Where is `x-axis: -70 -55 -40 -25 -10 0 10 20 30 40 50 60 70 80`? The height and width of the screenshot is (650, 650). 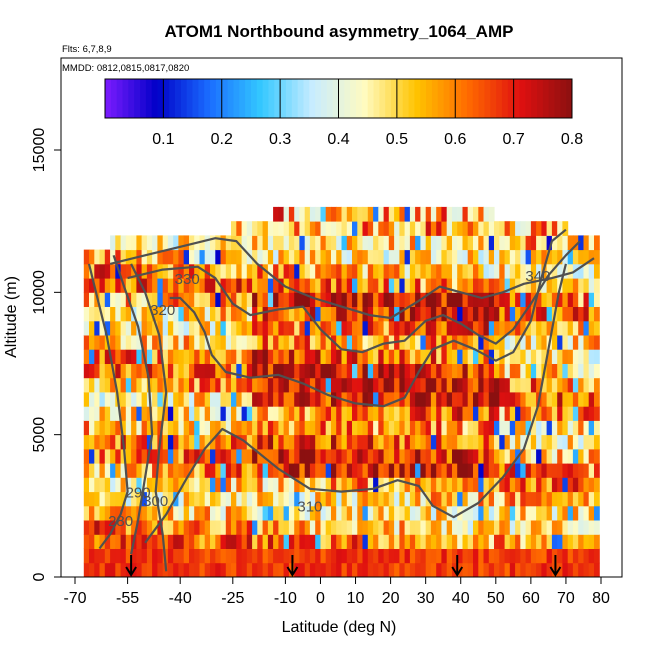
x-axis: -70 -55 -40 -25 -10 0 10 20 30 40 50 60 70 80 is located at coordinates (336, 592).